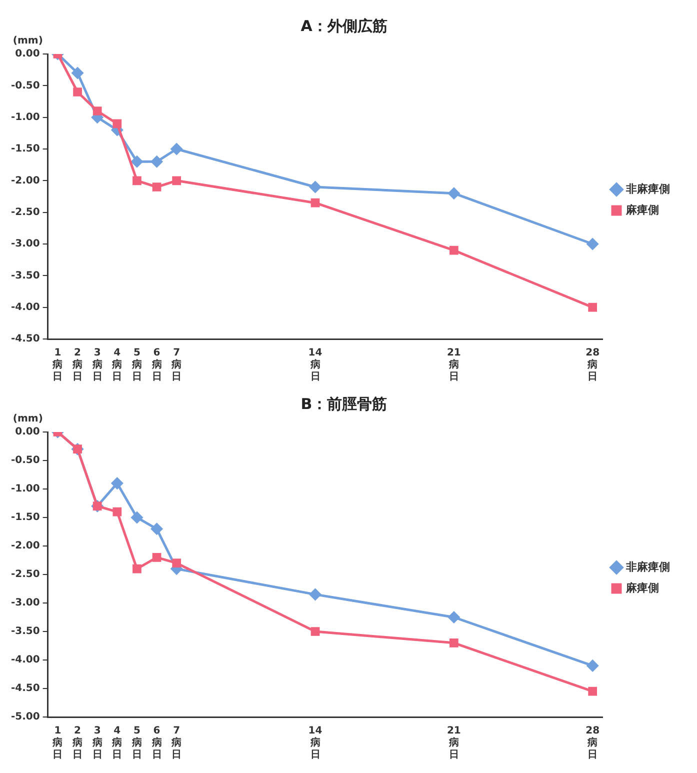 The width and height of the screenshot is (697, 773). I want to click on chart-title: B：前脛骨筋, so click(344, 403).